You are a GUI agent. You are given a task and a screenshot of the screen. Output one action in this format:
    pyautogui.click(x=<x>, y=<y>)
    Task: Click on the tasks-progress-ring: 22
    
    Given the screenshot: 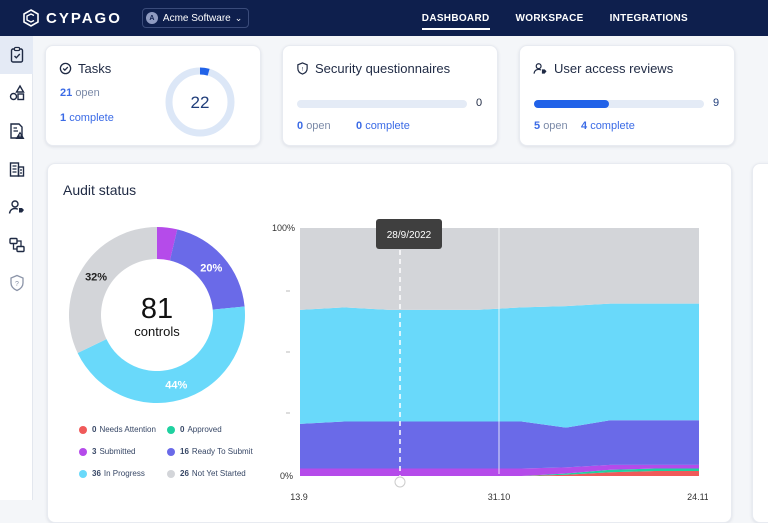 What is the action you would take?
    pyautogui.click(x=200, y=102)
    